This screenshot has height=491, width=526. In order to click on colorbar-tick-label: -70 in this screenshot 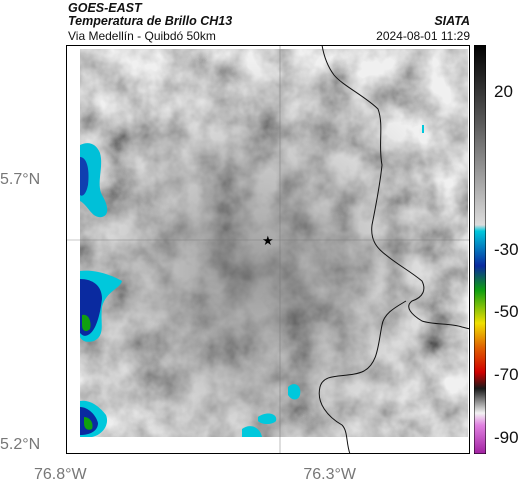, I will do `click(506, 375)`.